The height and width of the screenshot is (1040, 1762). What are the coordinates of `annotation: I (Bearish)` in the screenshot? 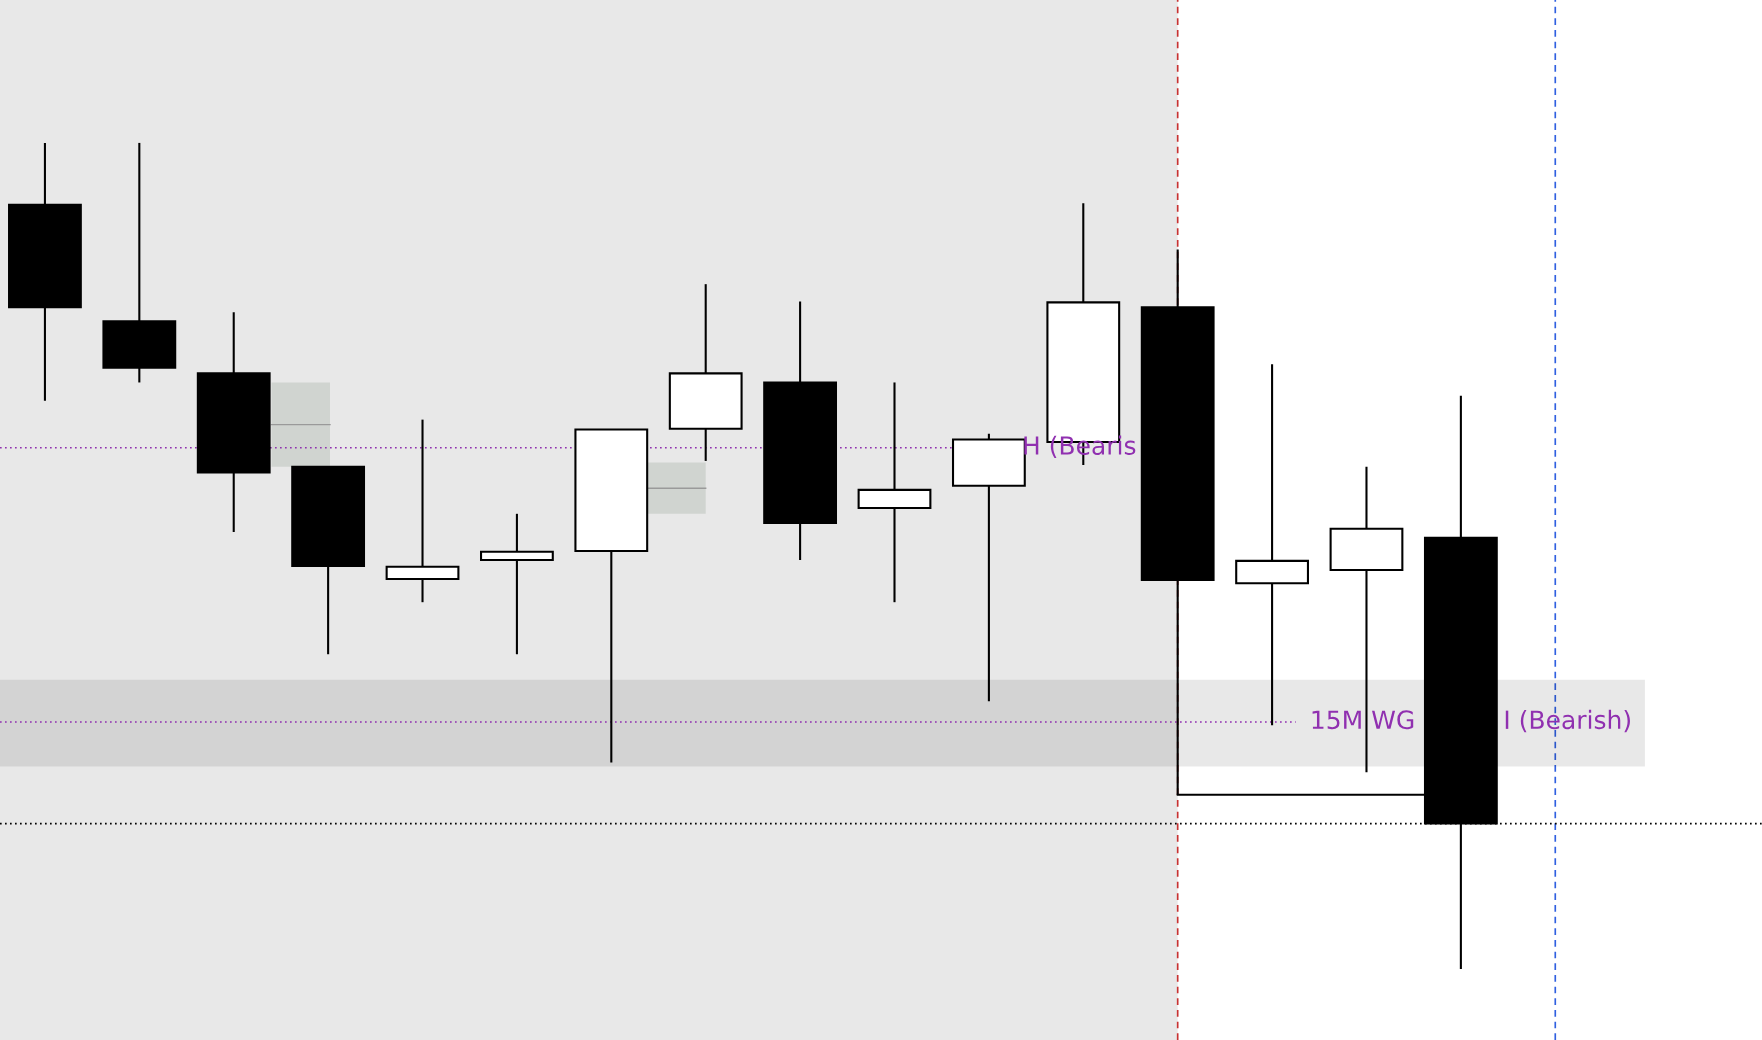 It's located at (1567, 721).